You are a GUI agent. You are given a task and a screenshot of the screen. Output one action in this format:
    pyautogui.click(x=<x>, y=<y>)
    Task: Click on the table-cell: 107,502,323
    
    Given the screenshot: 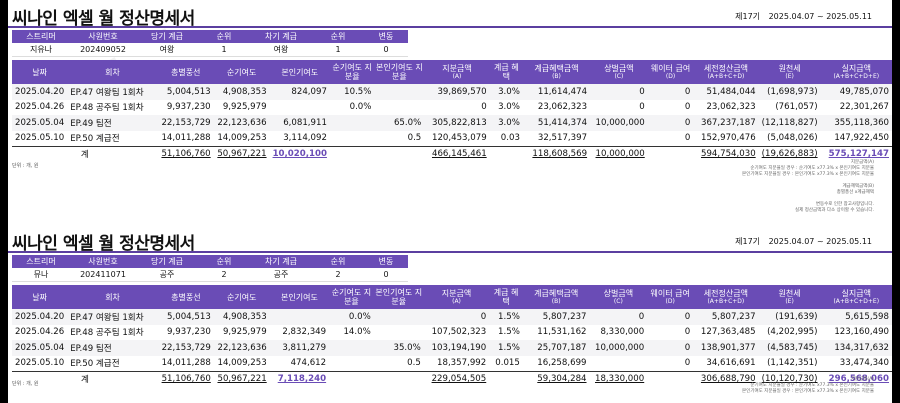 What is the action you would take?
    pyautogui.click(x=459, y=332)
    